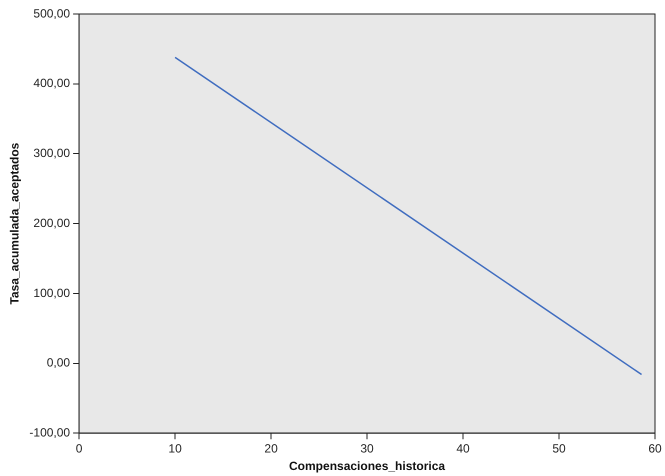 The image size is (665, 476). I want to click on x-tick-label: 50, so click(559, 449).